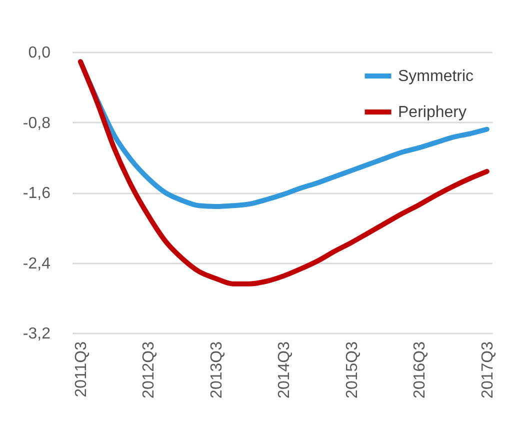 This screenshot has width=506, height=425. I want to click on x-tick-label: 2017Q3, so click(487, 369).